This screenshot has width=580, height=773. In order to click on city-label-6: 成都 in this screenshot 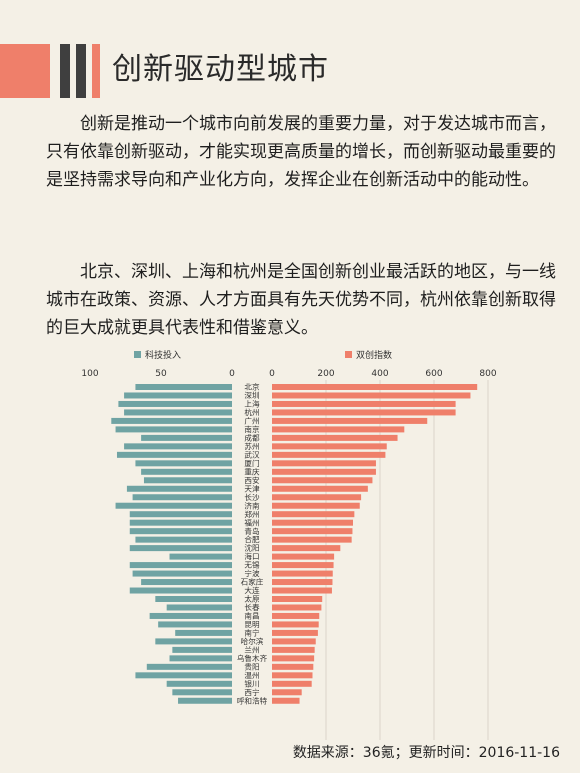, I will do `click(252, 437)`.